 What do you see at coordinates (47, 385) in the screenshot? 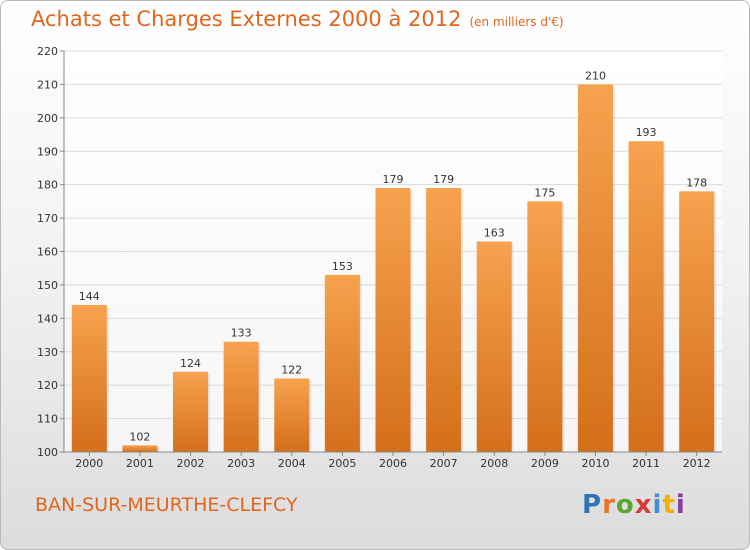
I see `y-tick-label: 120` at bounding box center [47, 385].